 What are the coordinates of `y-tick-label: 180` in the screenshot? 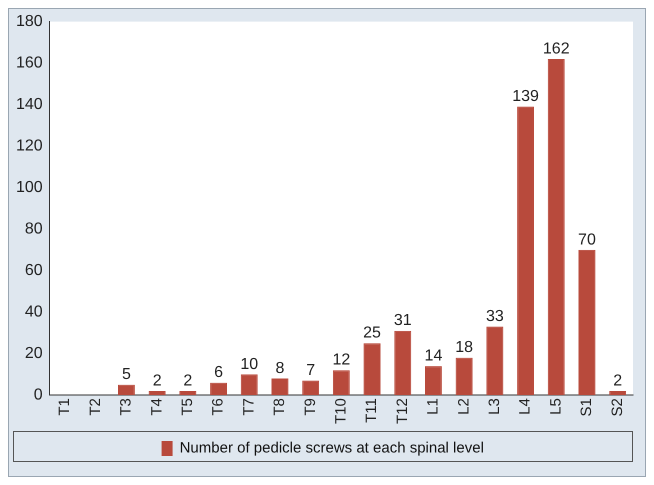 It's located at (29, 21).